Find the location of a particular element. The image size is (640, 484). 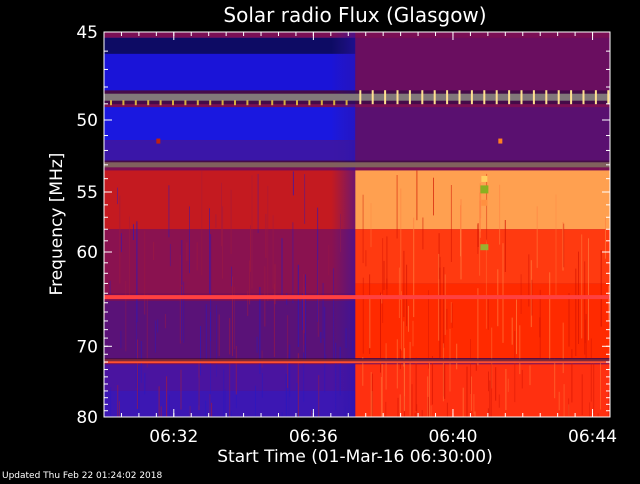

separator-71.5 is located at coordinates (357, 360).